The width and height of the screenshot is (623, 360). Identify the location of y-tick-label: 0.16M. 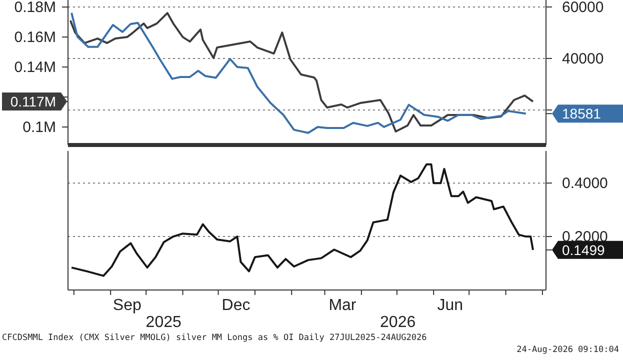
(35, 37).